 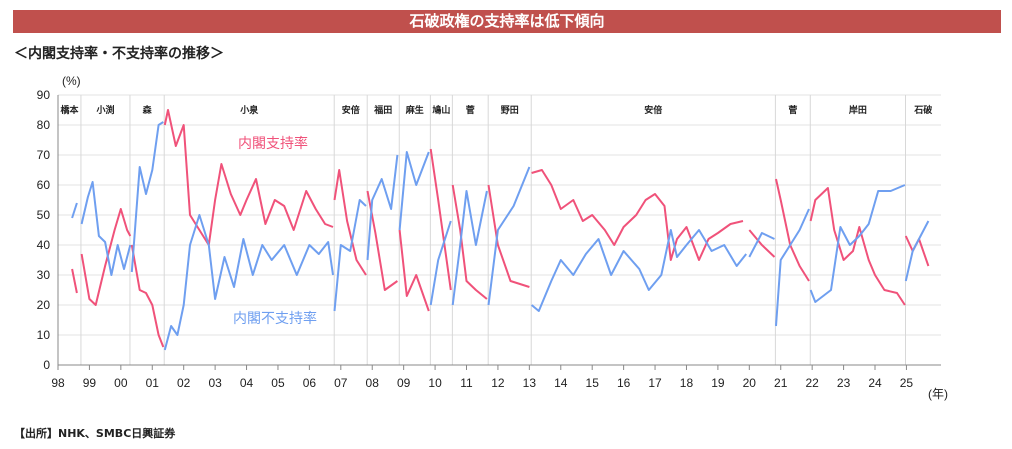 What do you see at coordinates (923, 110) in the screenshot?
I see `era-label: 石破` at bounding box center [923, 110].